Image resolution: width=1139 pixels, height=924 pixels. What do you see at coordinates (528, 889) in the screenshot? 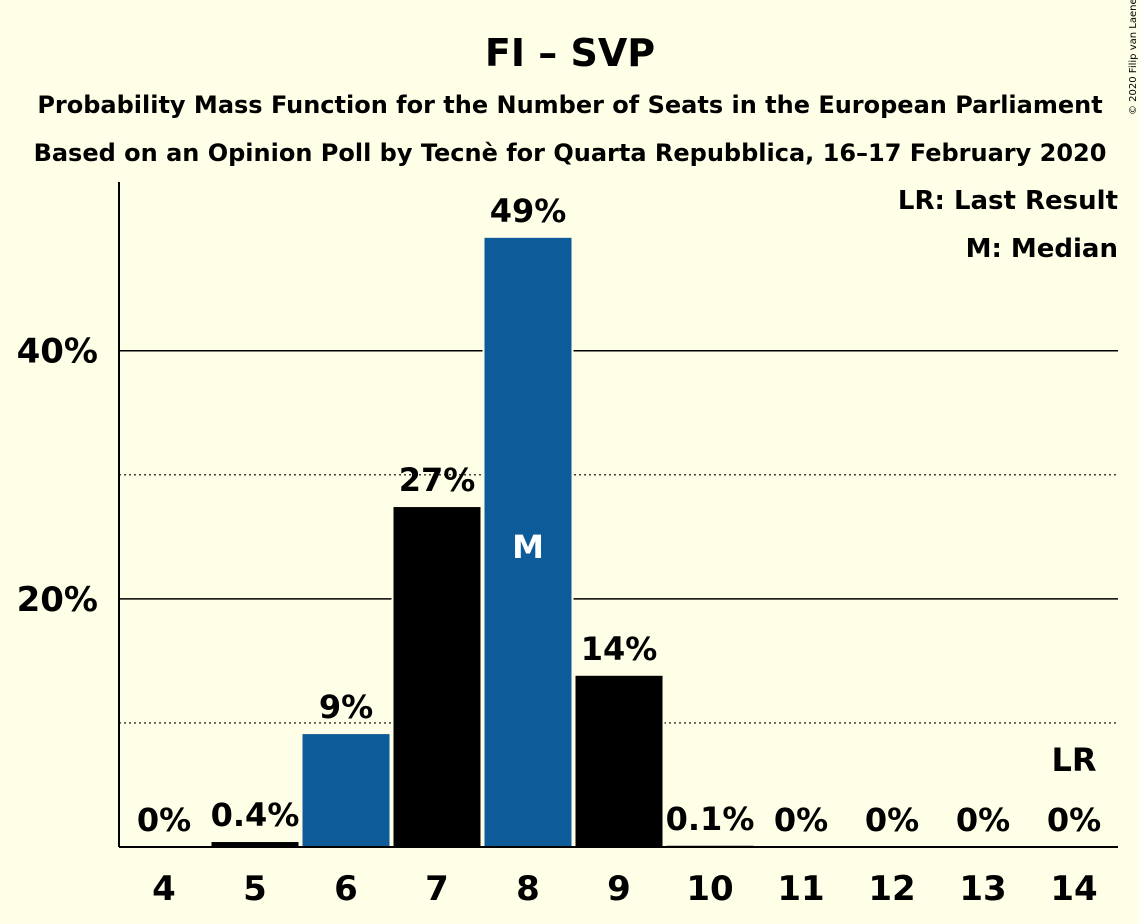
I see `x-tick-label: 8` at bounding box center [528, 889].